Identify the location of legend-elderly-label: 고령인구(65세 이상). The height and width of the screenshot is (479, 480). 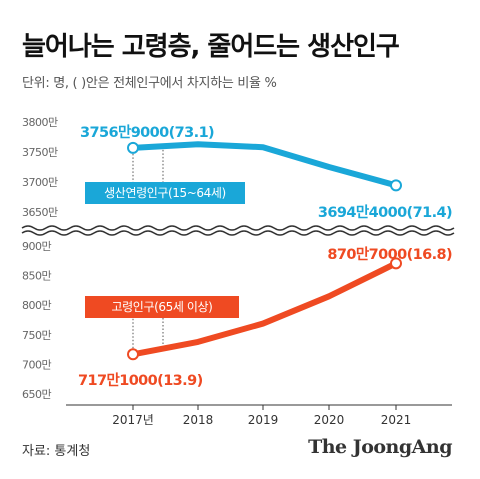
(162, 307).